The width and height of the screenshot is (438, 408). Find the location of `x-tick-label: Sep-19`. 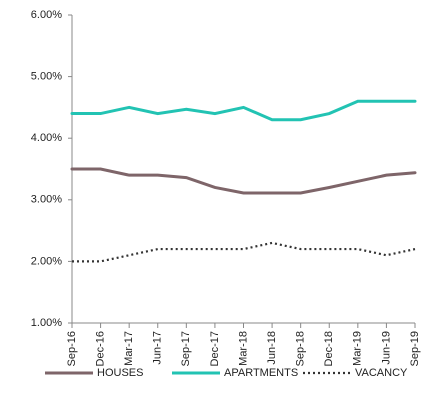

x-tick-label: Sep-19 is located at coordinates (415, 348).